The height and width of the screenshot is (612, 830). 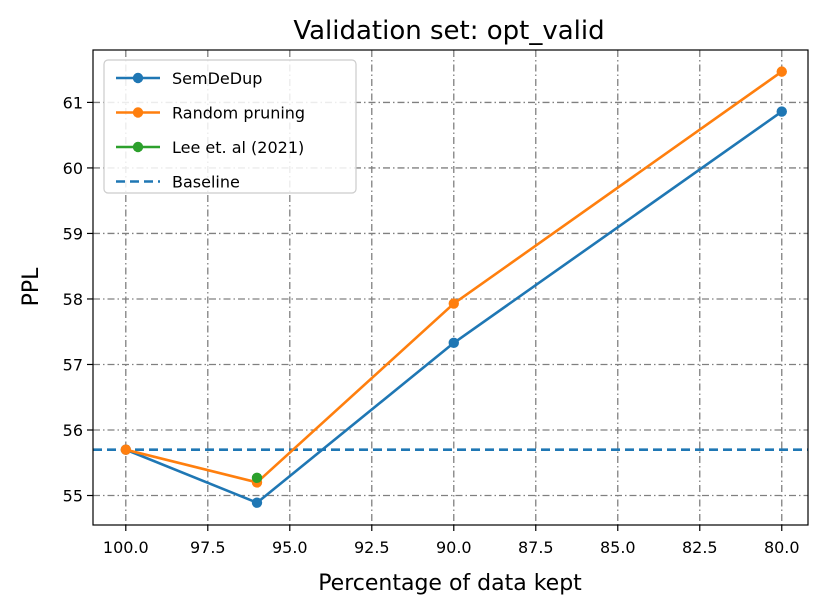 What do you see at coordinates (73, 168) in the screenshot?
I see `y-tick-label: 60` at bounding box center [73, 168].